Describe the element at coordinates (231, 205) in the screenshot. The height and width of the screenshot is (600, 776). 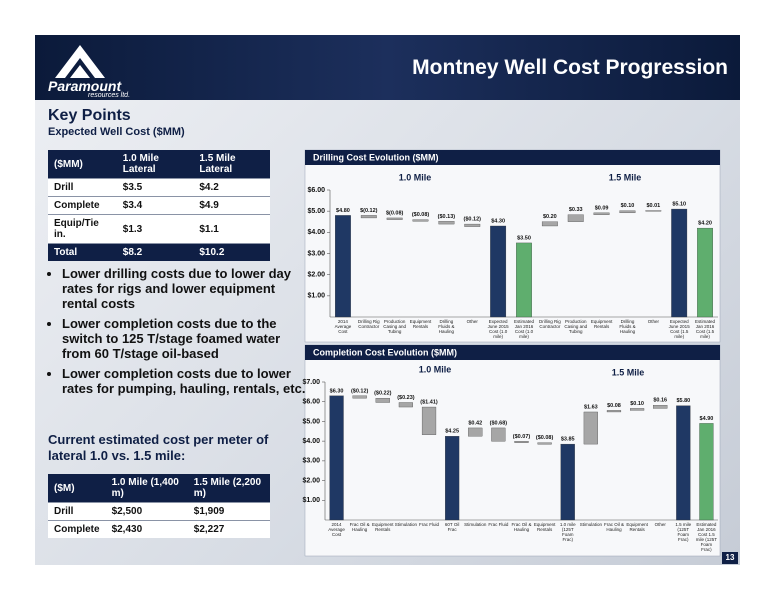
I see `table-cell: $4.9` at that location.